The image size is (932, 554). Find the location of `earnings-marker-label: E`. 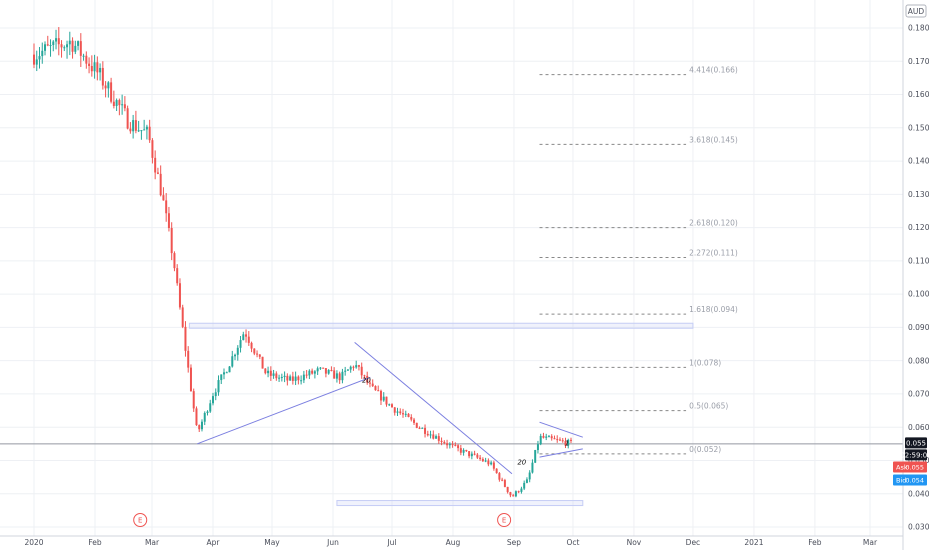

earnings-marker-label: E is located at coordinates (504, 521).